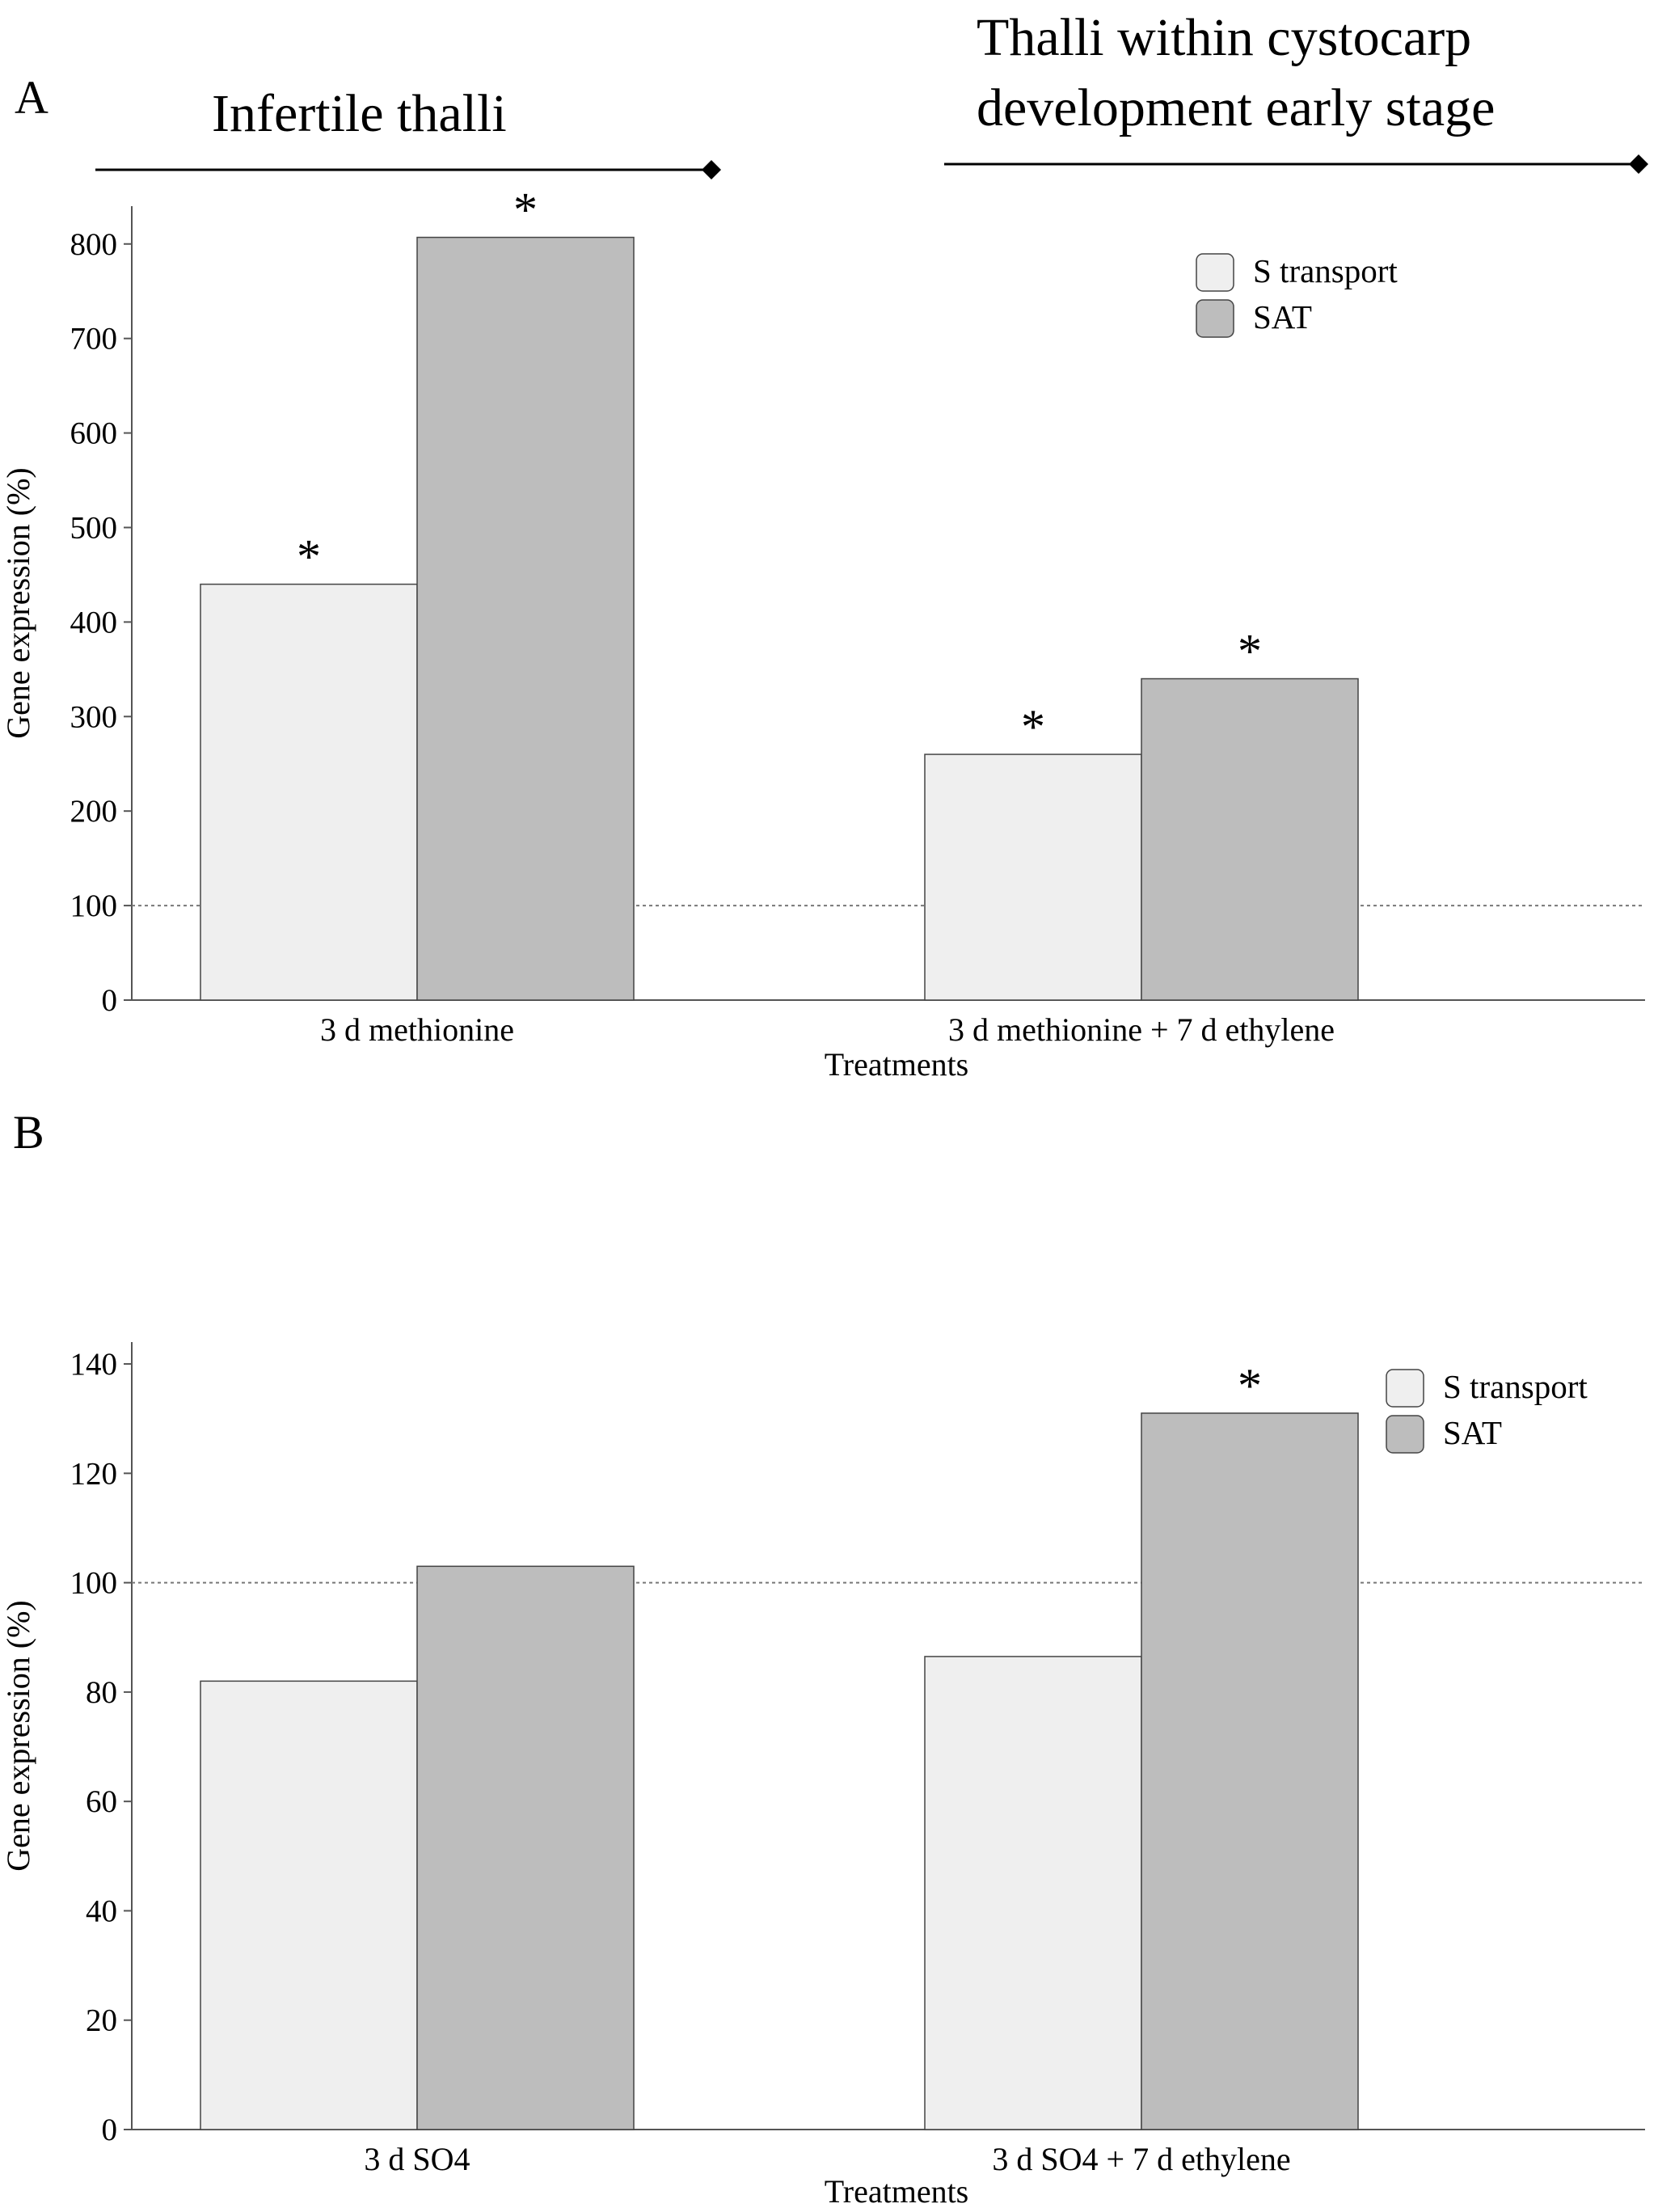  Describe the element at coordinates (94, 528) in the screenshot. I see `y-tick-label: 500` at that location.